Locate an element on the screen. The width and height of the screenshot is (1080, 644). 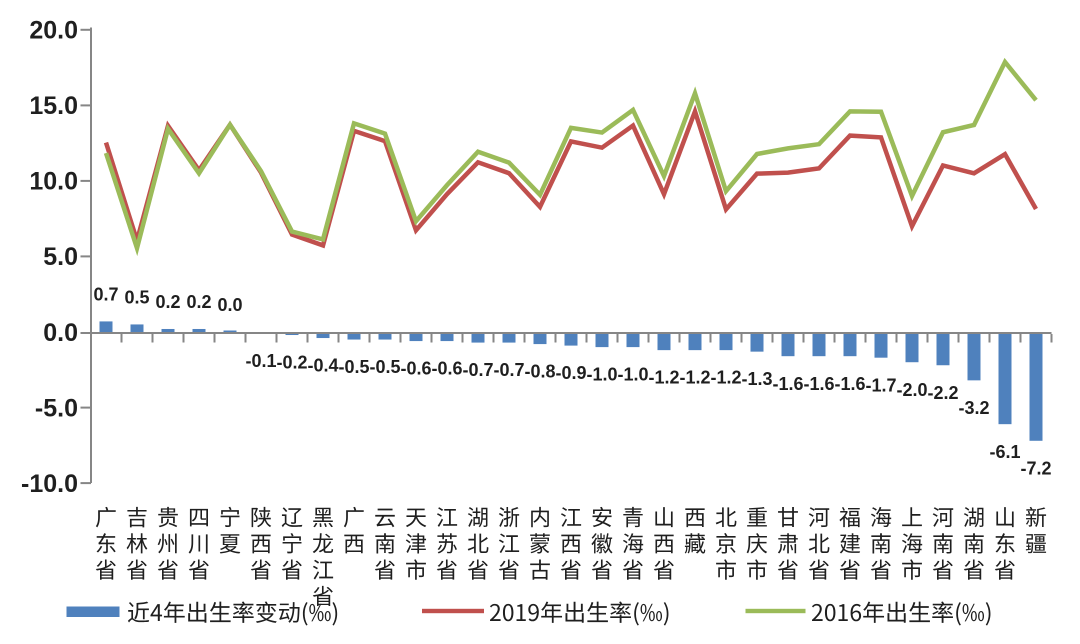
svg-text: -2.2 is located at coordinates (942, 393).